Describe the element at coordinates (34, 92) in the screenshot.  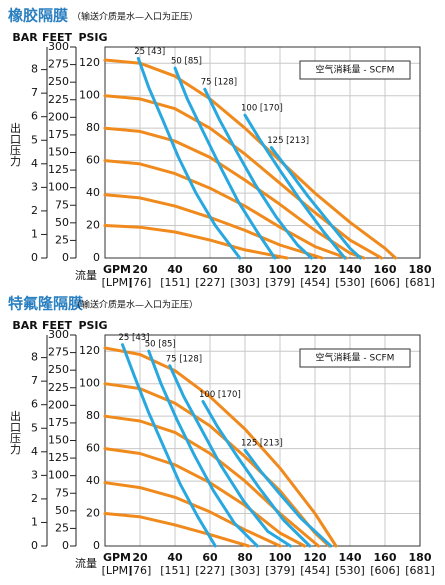
I see `bar-tick-label: 7` at that location.